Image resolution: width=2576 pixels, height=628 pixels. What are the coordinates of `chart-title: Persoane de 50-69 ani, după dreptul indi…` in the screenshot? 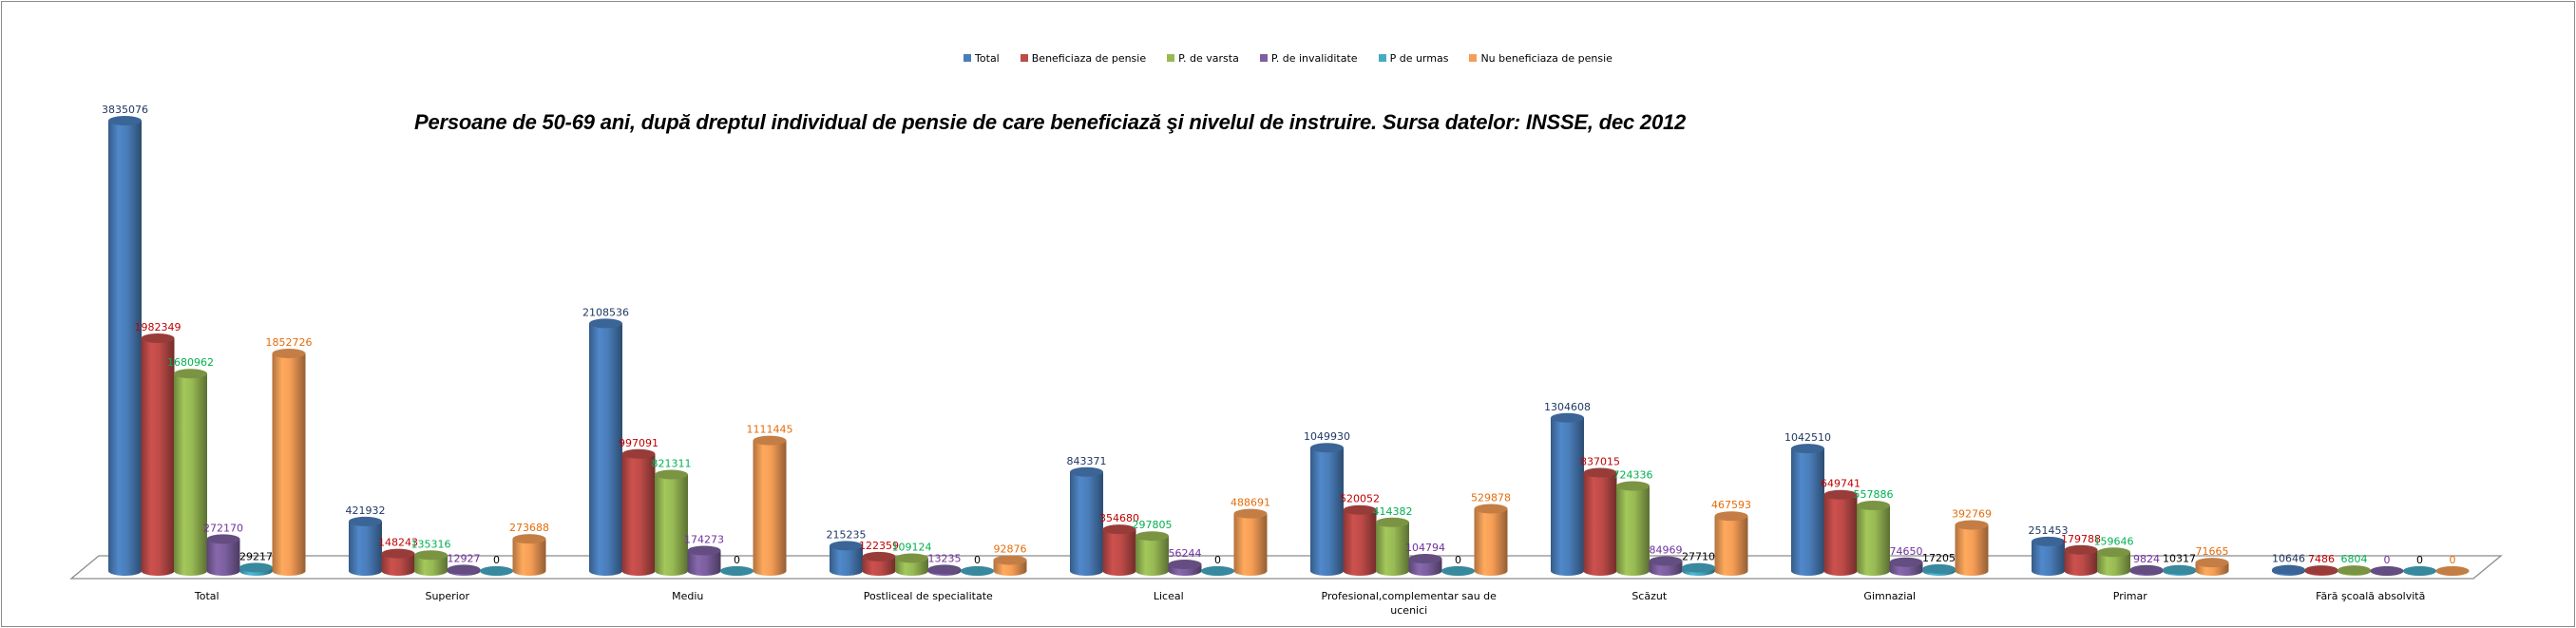 It's located at (1050, 122).